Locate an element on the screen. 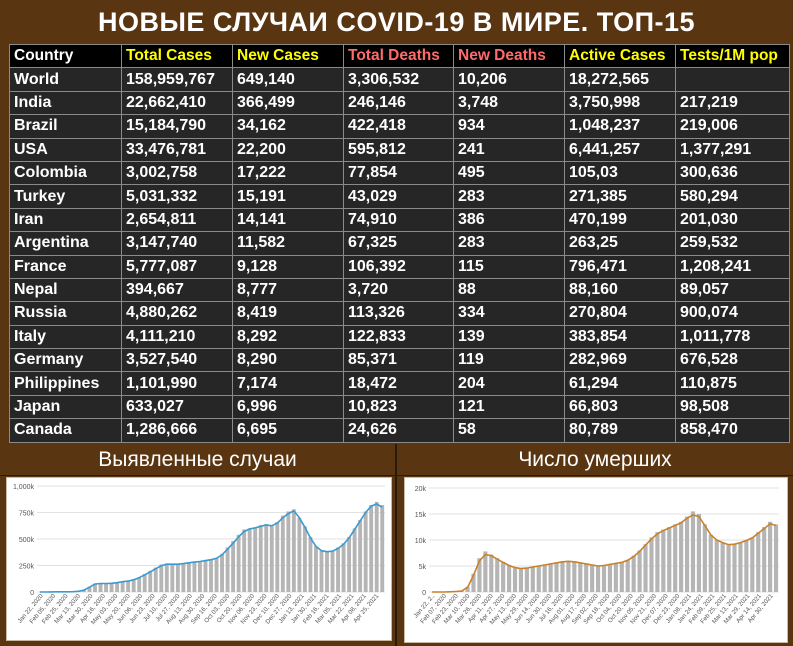 The image size is (793, 646). cell-new-deaths: 934 is located at coordinates (509, 126).